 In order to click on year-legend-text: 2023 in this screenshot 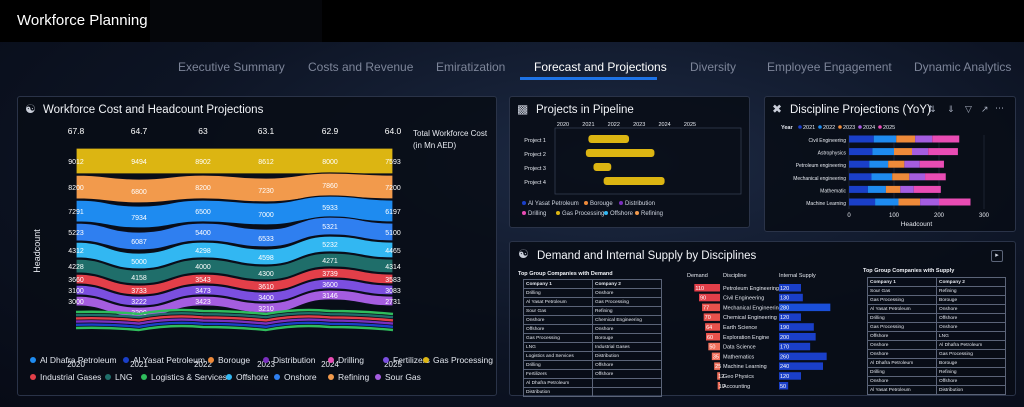, I will do `click(849, 128)`.